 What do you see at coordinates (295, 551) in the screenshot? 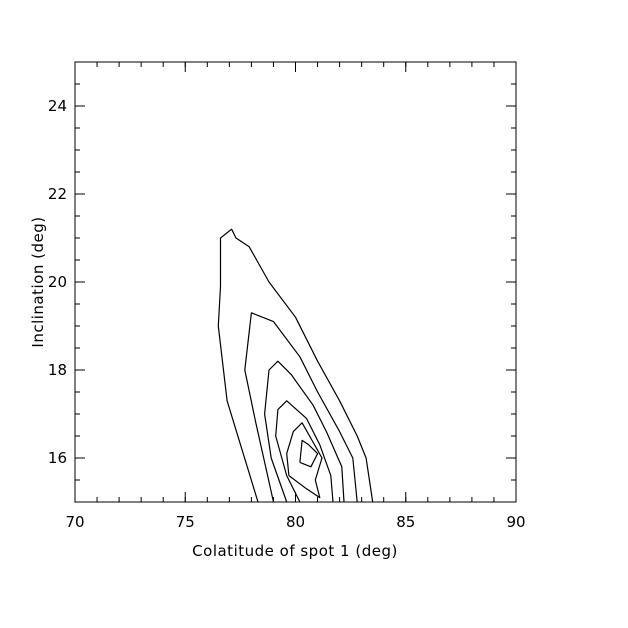
I see `x-axis-label: Colatitude of spot 1 (deg)` at bounding box center [295, 551].